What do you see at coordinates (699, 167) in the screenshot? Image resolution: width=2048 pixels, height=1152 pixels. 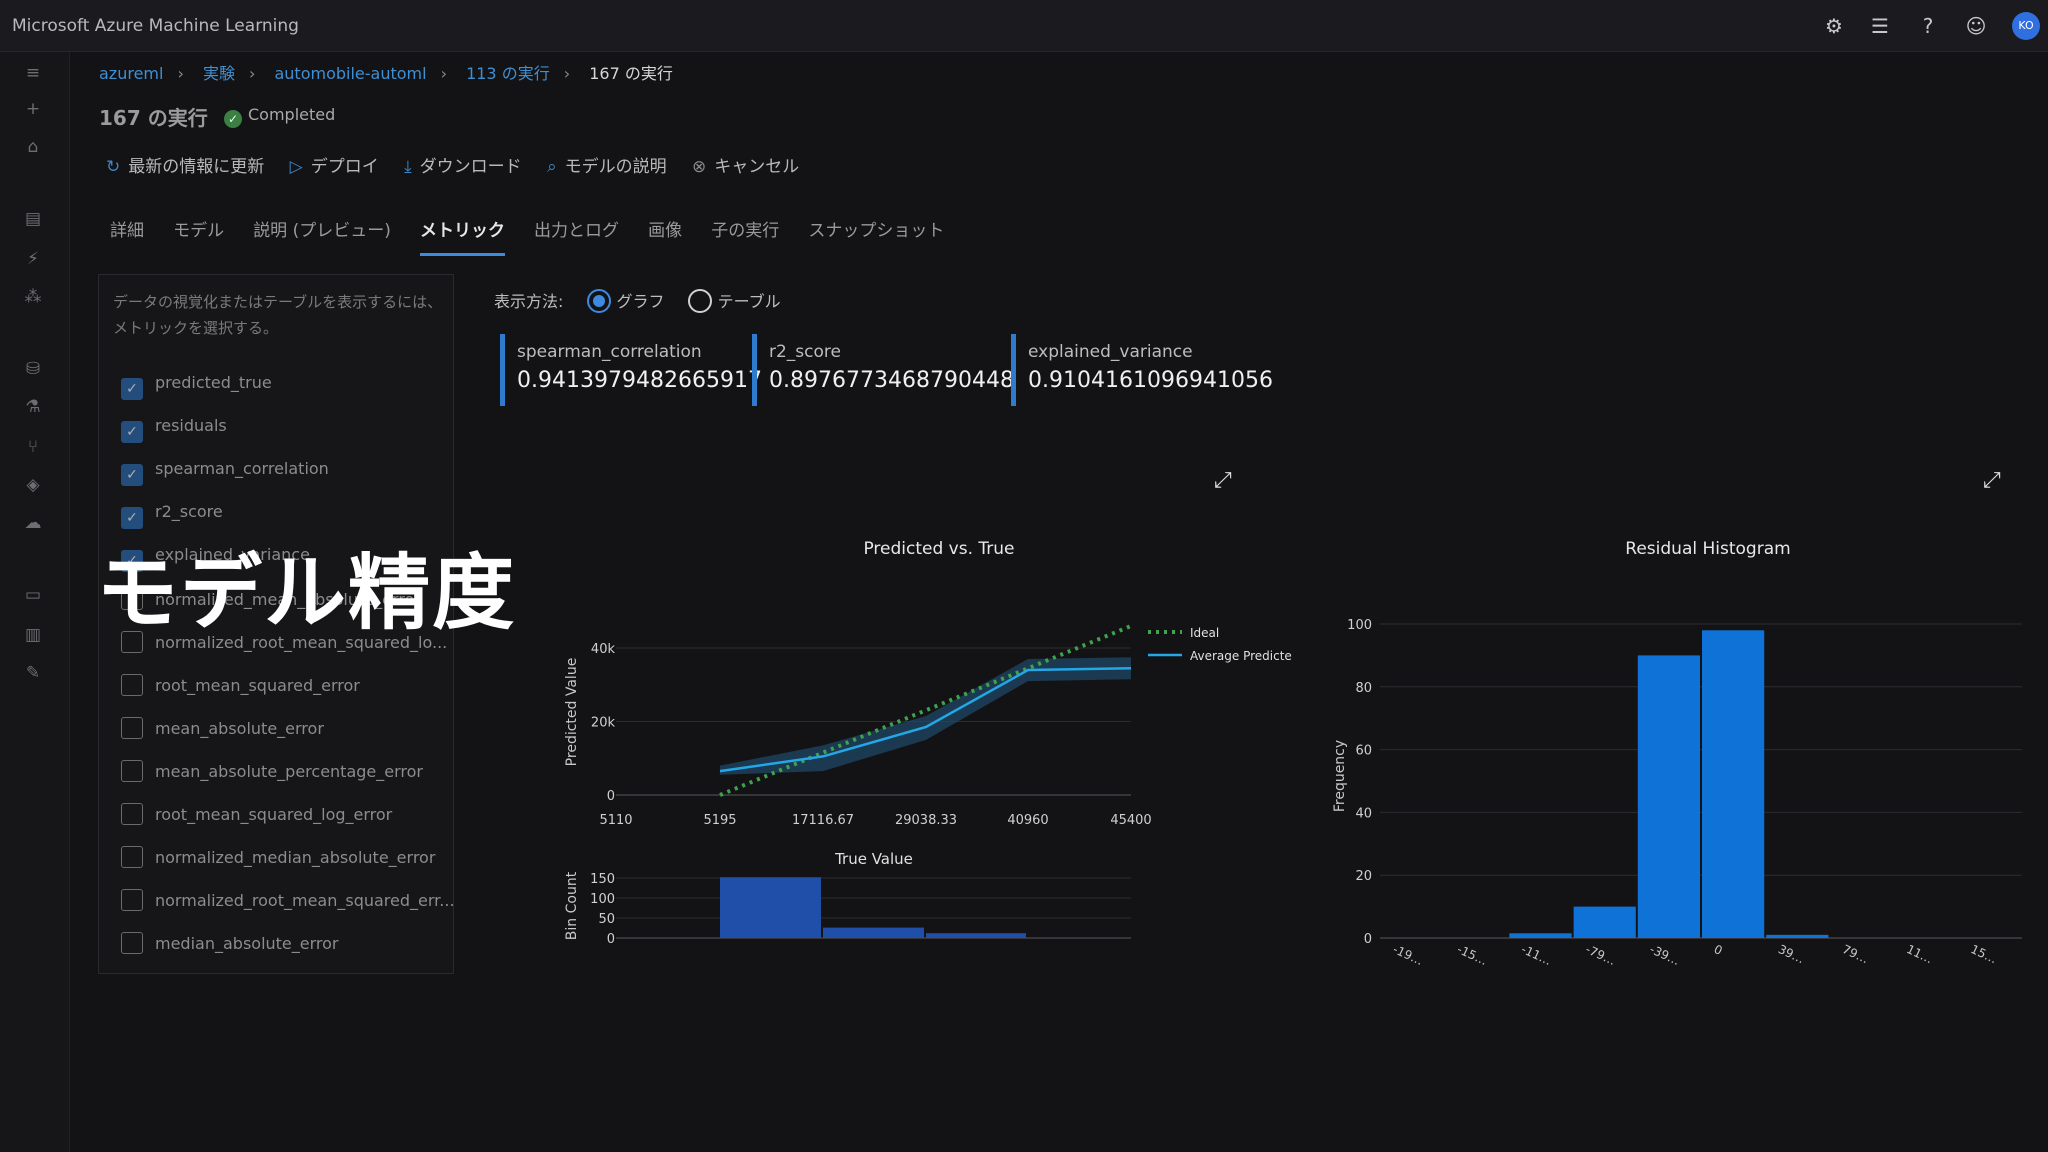 I see `cancel-icon: ⊗` at bounding box center [699, 167].